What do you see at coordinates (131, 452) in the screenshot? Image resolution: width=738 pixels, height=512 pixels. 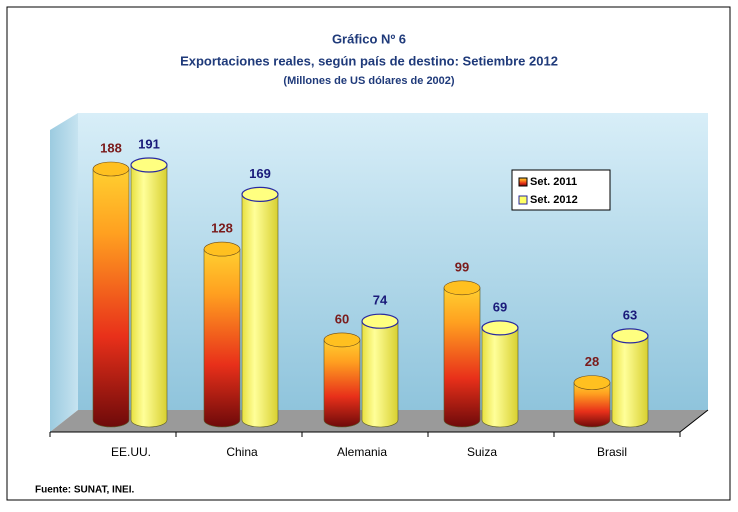 I see `x-tick-label: EE.UU.` at bounding box center [131, 452].